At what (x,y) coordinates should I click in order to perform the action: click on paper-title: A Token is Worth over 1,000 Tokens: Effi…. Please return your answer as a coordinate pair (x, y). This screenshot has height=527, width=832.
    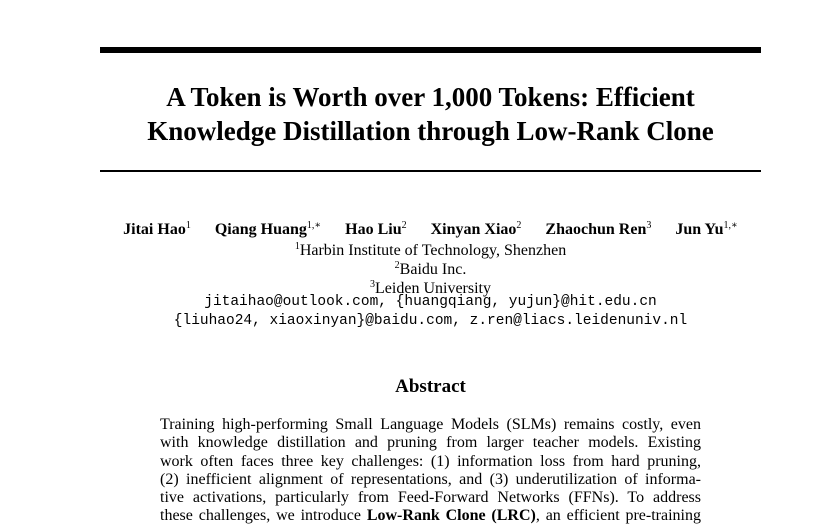
    Looking at the image, I should click on (430, 114).